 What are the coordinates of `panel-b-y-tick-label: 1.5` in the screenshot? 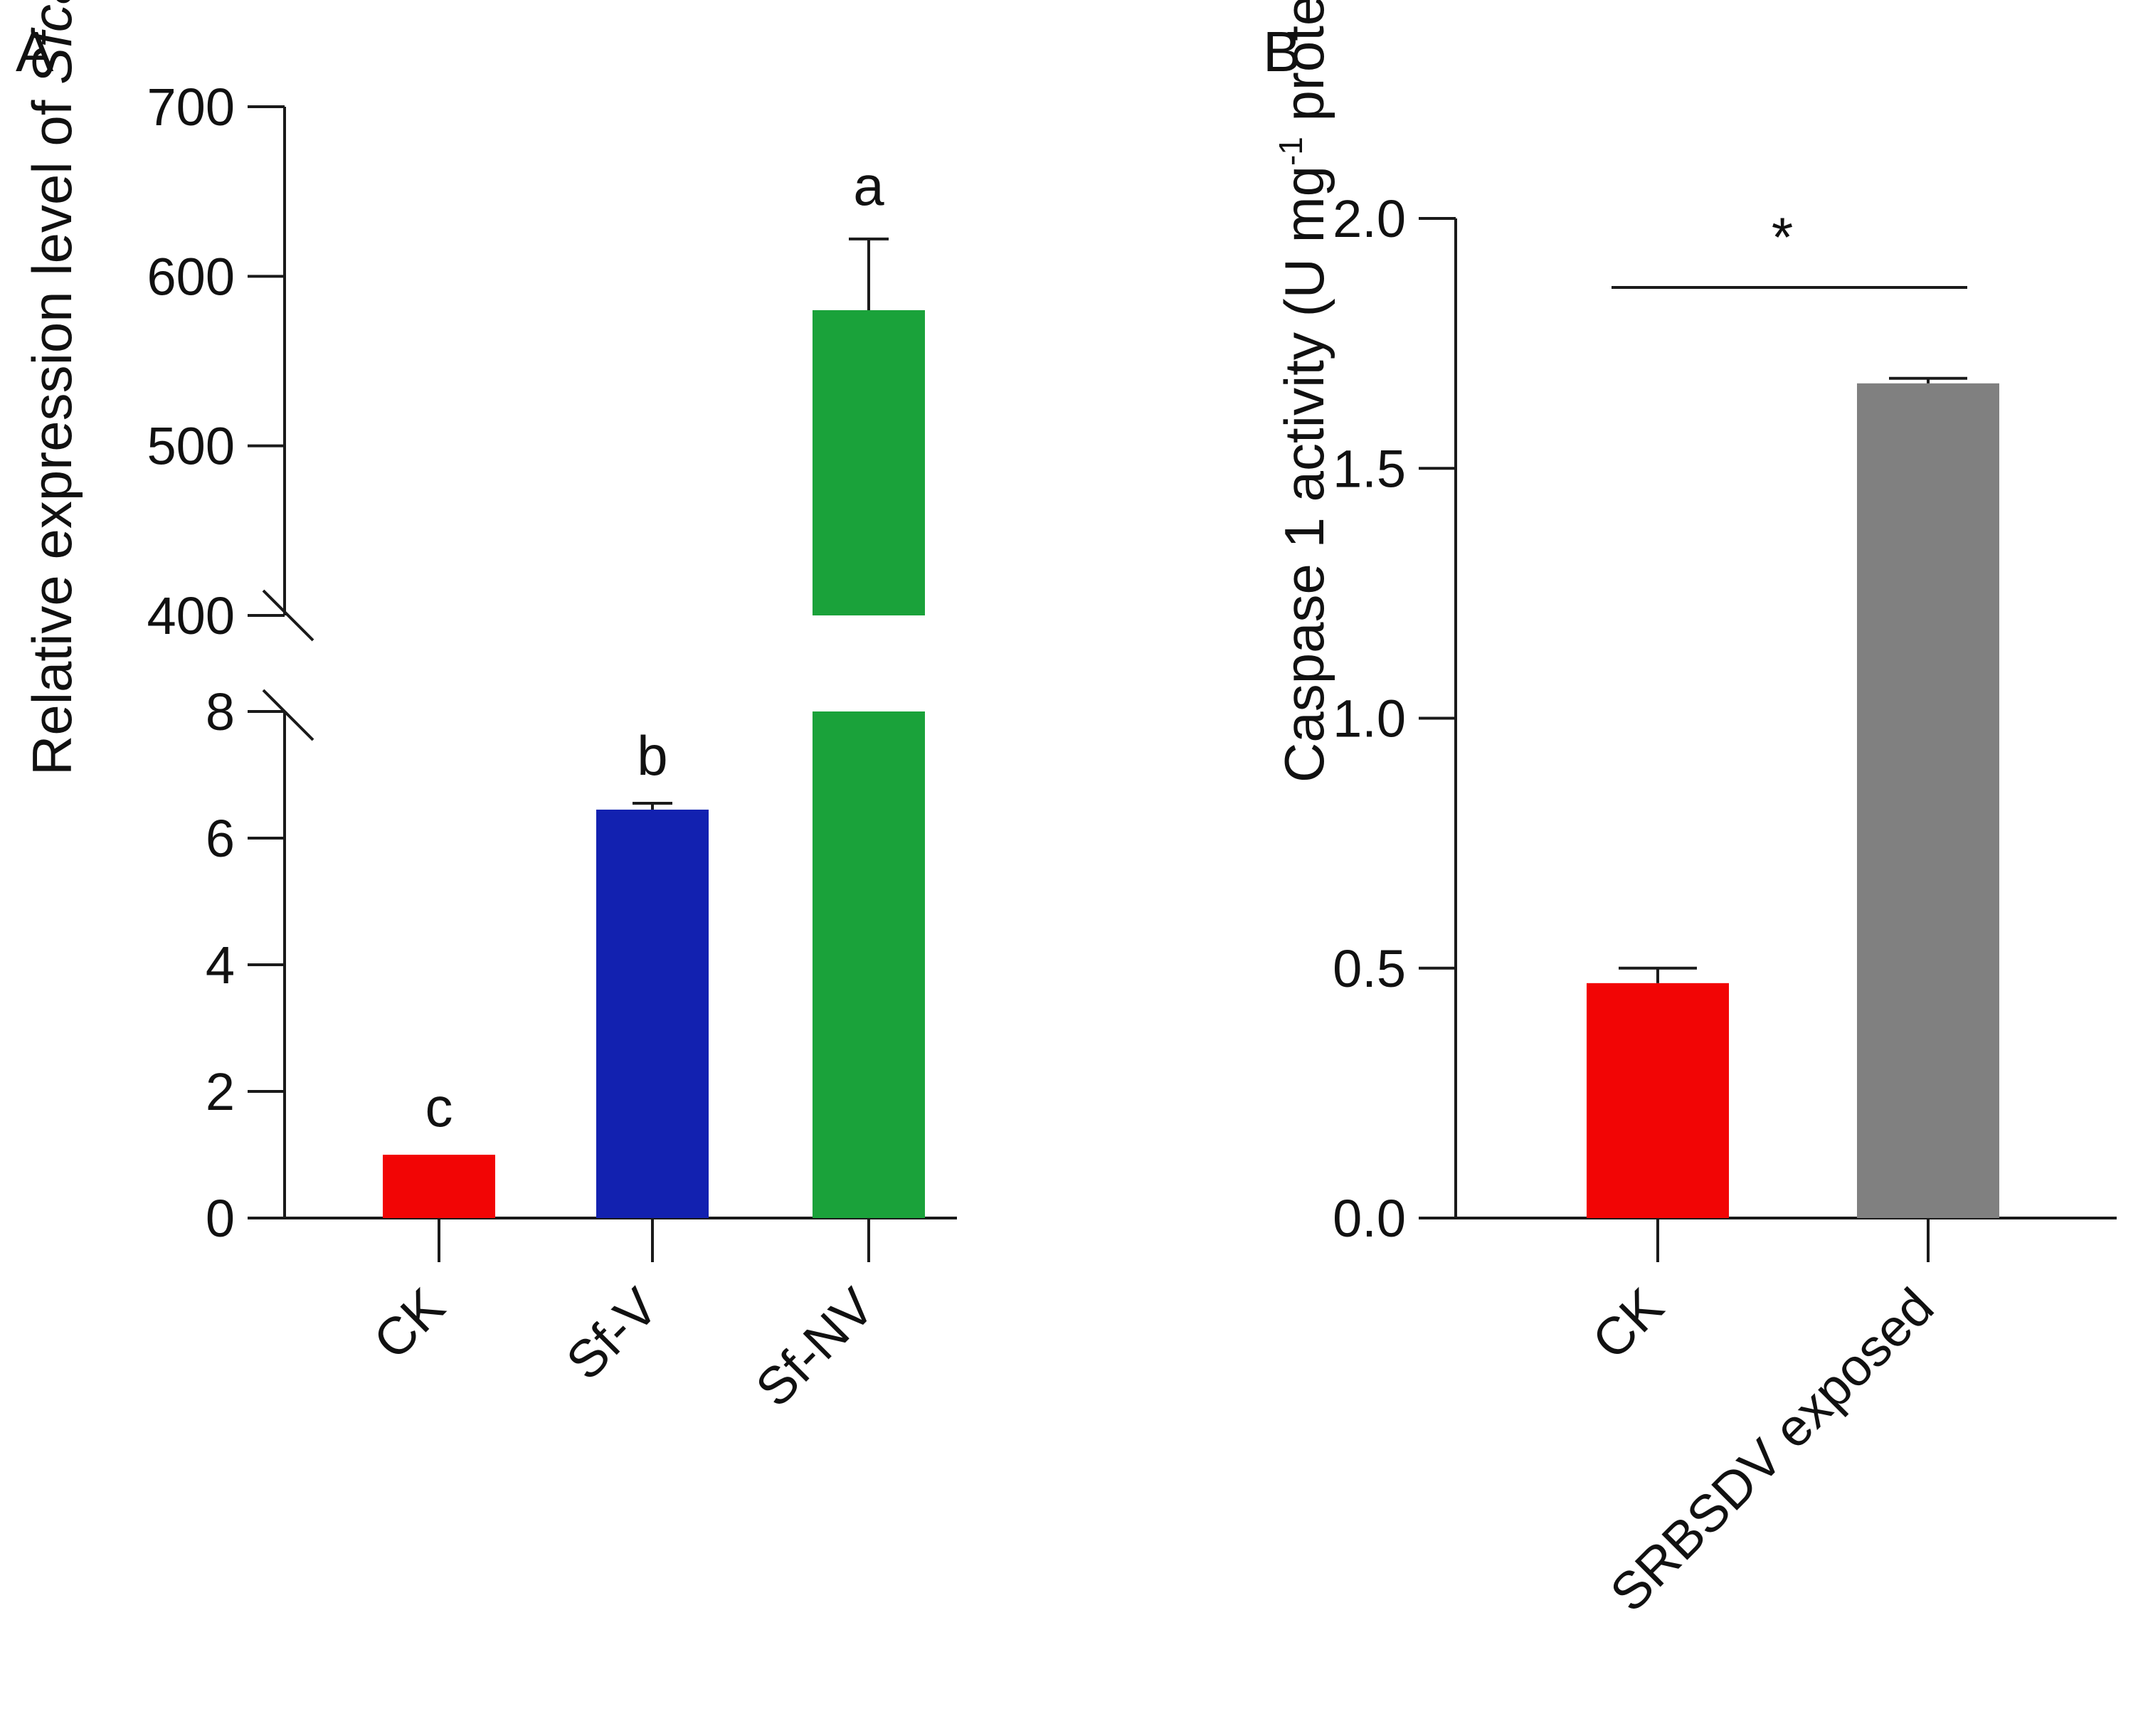 It's located at (1370, 469).